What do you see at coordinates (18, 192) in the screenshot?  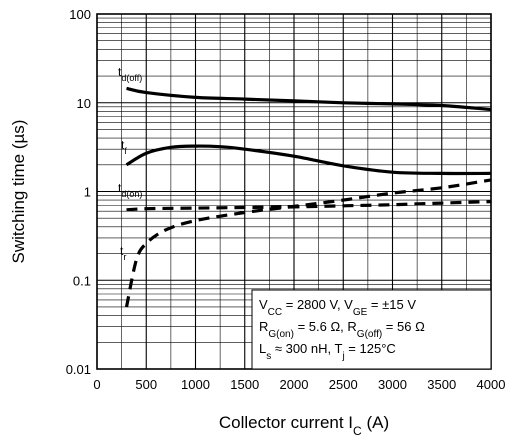 I see `y-axis-title: Switching time (µs)` at bounding box center [18, 192].